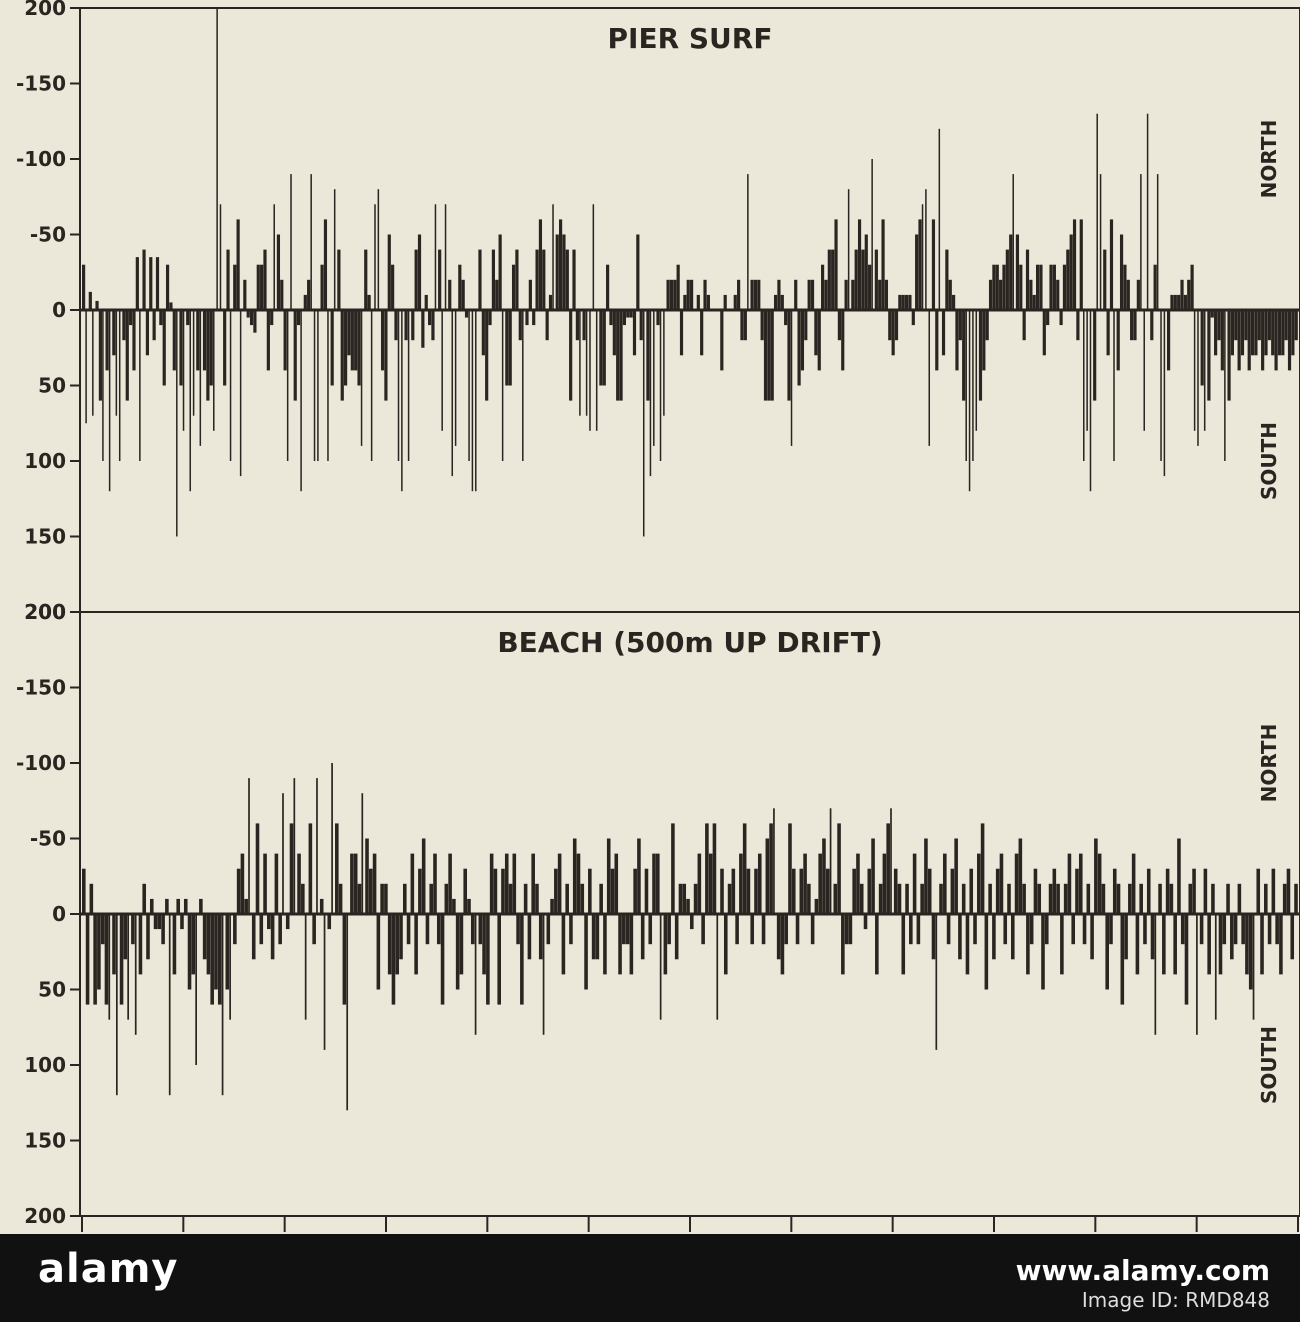 Image resolution: width=1300 pixels, height=1322 pixels. Describe the element at coordinates (48, 839) in the screenshot. I see `y-tick-label: -50` at that location.